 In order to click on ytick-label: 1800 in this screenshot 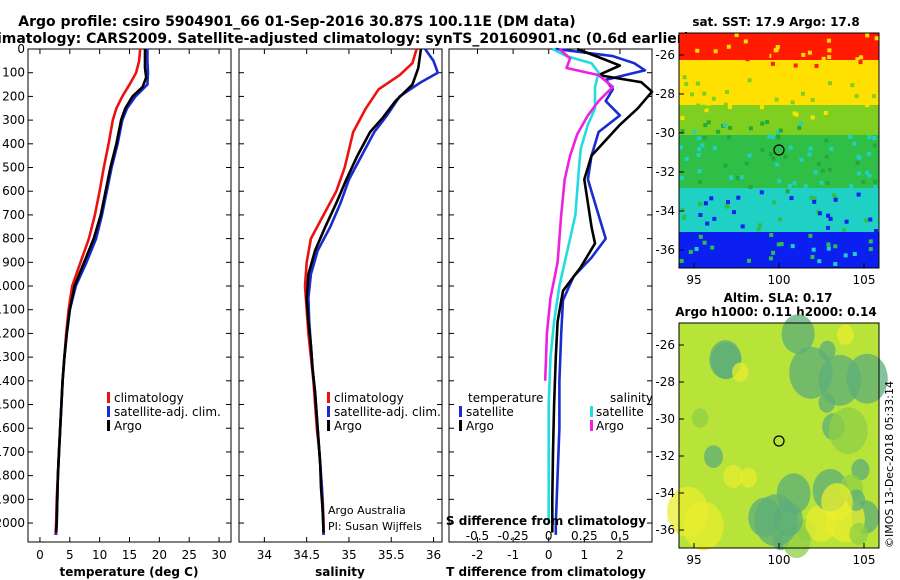, I will do `click(12, 476)`.